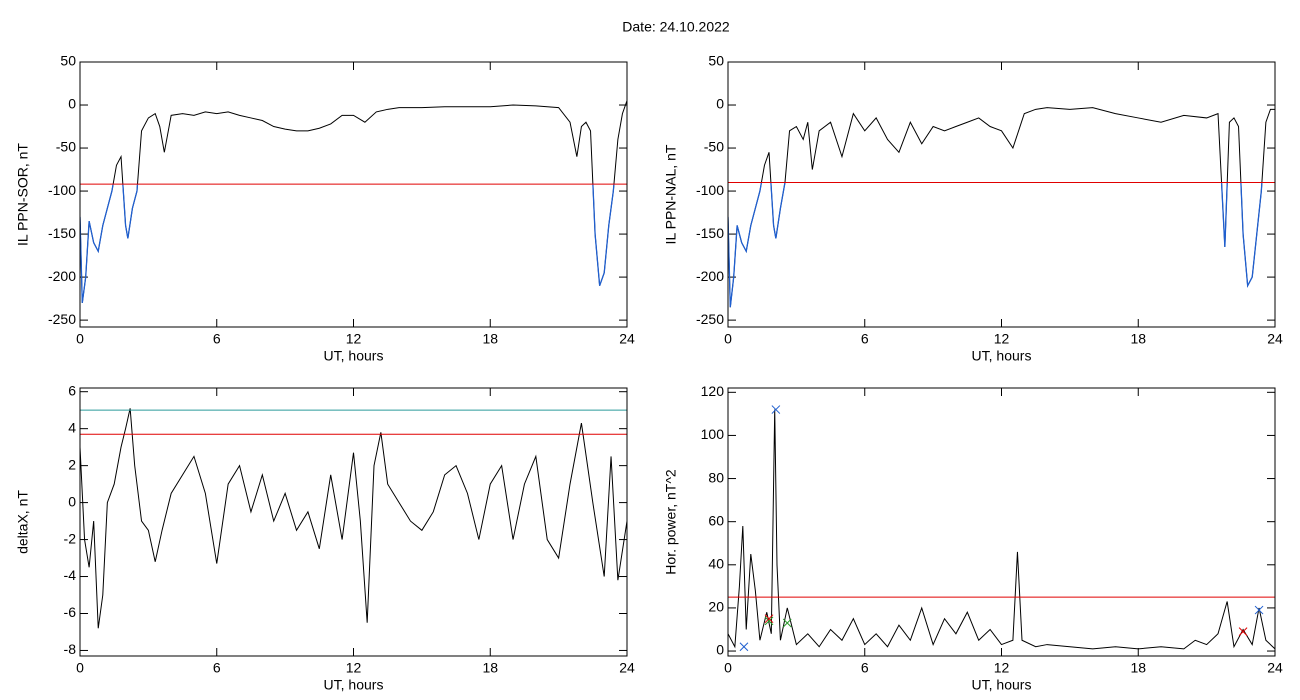 This screenshot has height=700, width=1300. I want to click on y-tick-label: 20, so click(716, 607).